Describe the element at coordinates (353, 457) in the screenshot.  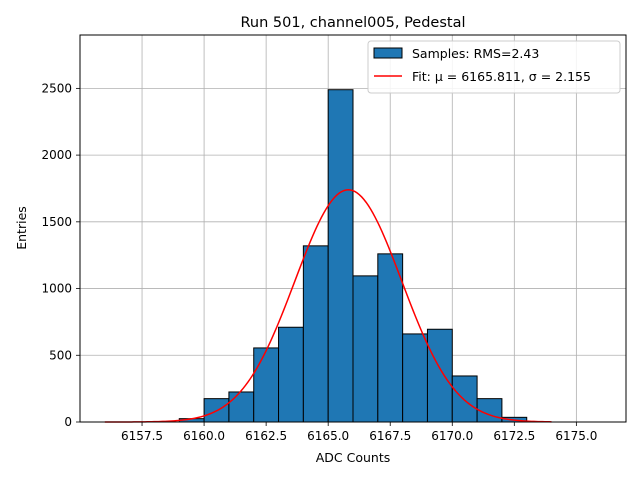
I see `x-axis-label: ADC Counts` at that location.